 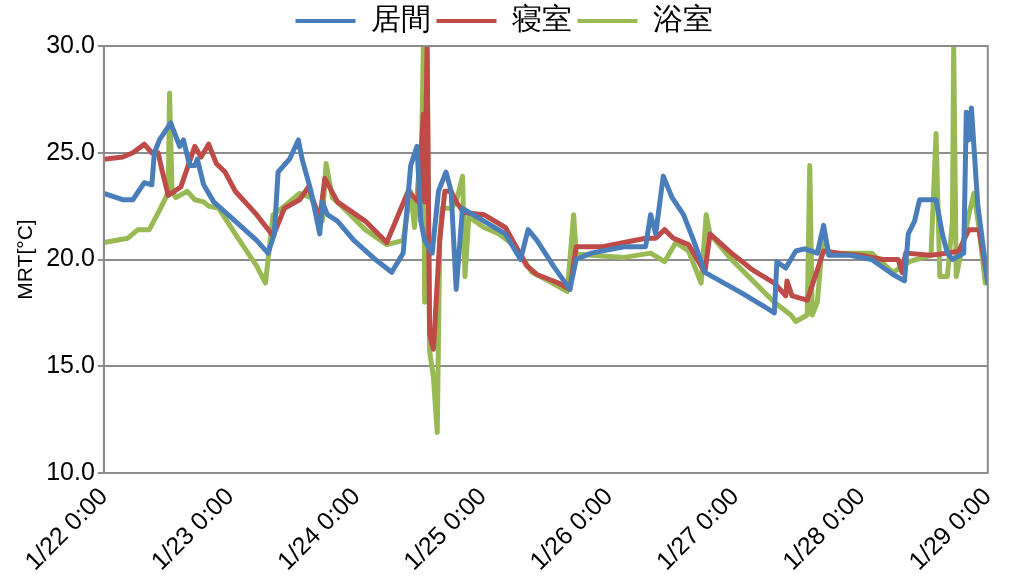 What do you see at coordinates (70, 364) in the screenshot?
I see `y-tick-label: 15.0` at bounding box center [70, 364].